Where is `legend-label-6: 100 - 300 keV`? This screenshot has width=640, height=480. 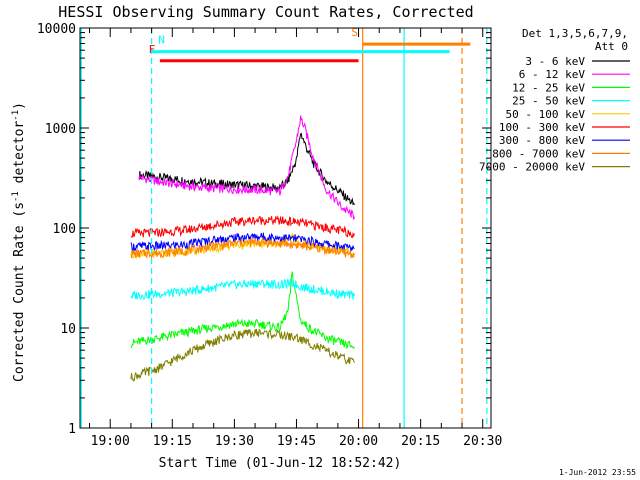
legend-label-6: 100 - 300 keV is located at coordinates (542, 127).